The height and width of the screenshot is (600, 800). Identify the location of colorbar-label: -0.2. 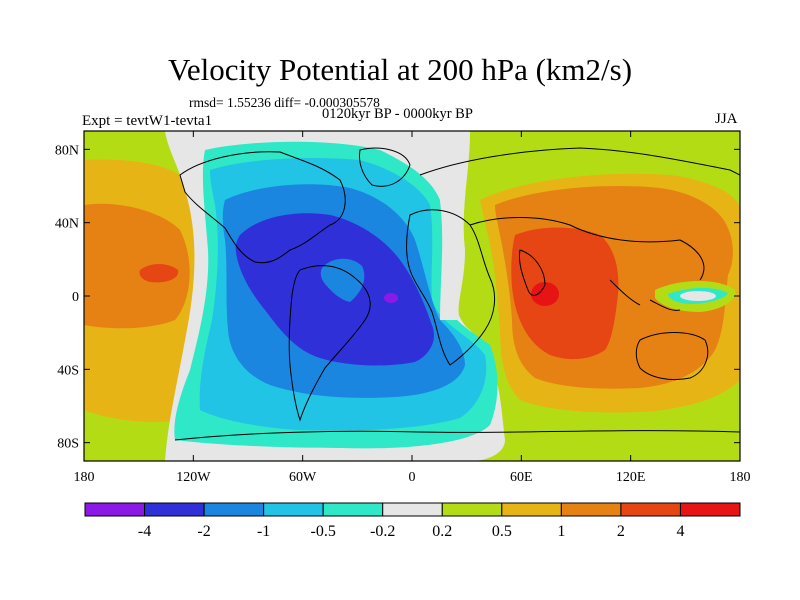
(382, 531).